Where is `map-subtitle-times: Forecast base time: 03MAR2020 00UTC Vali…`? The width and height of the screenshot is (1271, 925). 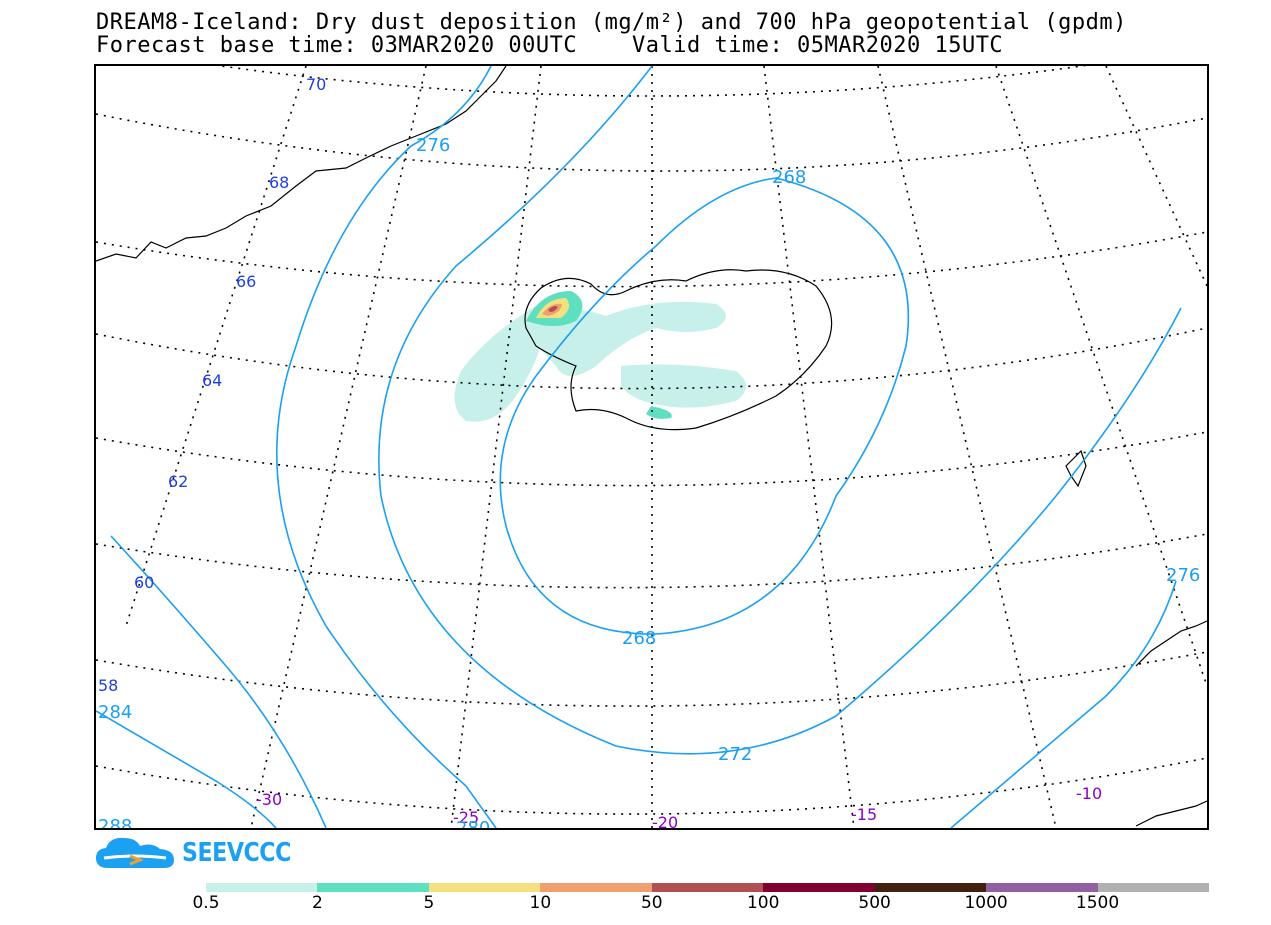 map-subtitle-times: Forecast base time: 03MAR2020 00UTC Vali… is located at coordinates (550, 45).